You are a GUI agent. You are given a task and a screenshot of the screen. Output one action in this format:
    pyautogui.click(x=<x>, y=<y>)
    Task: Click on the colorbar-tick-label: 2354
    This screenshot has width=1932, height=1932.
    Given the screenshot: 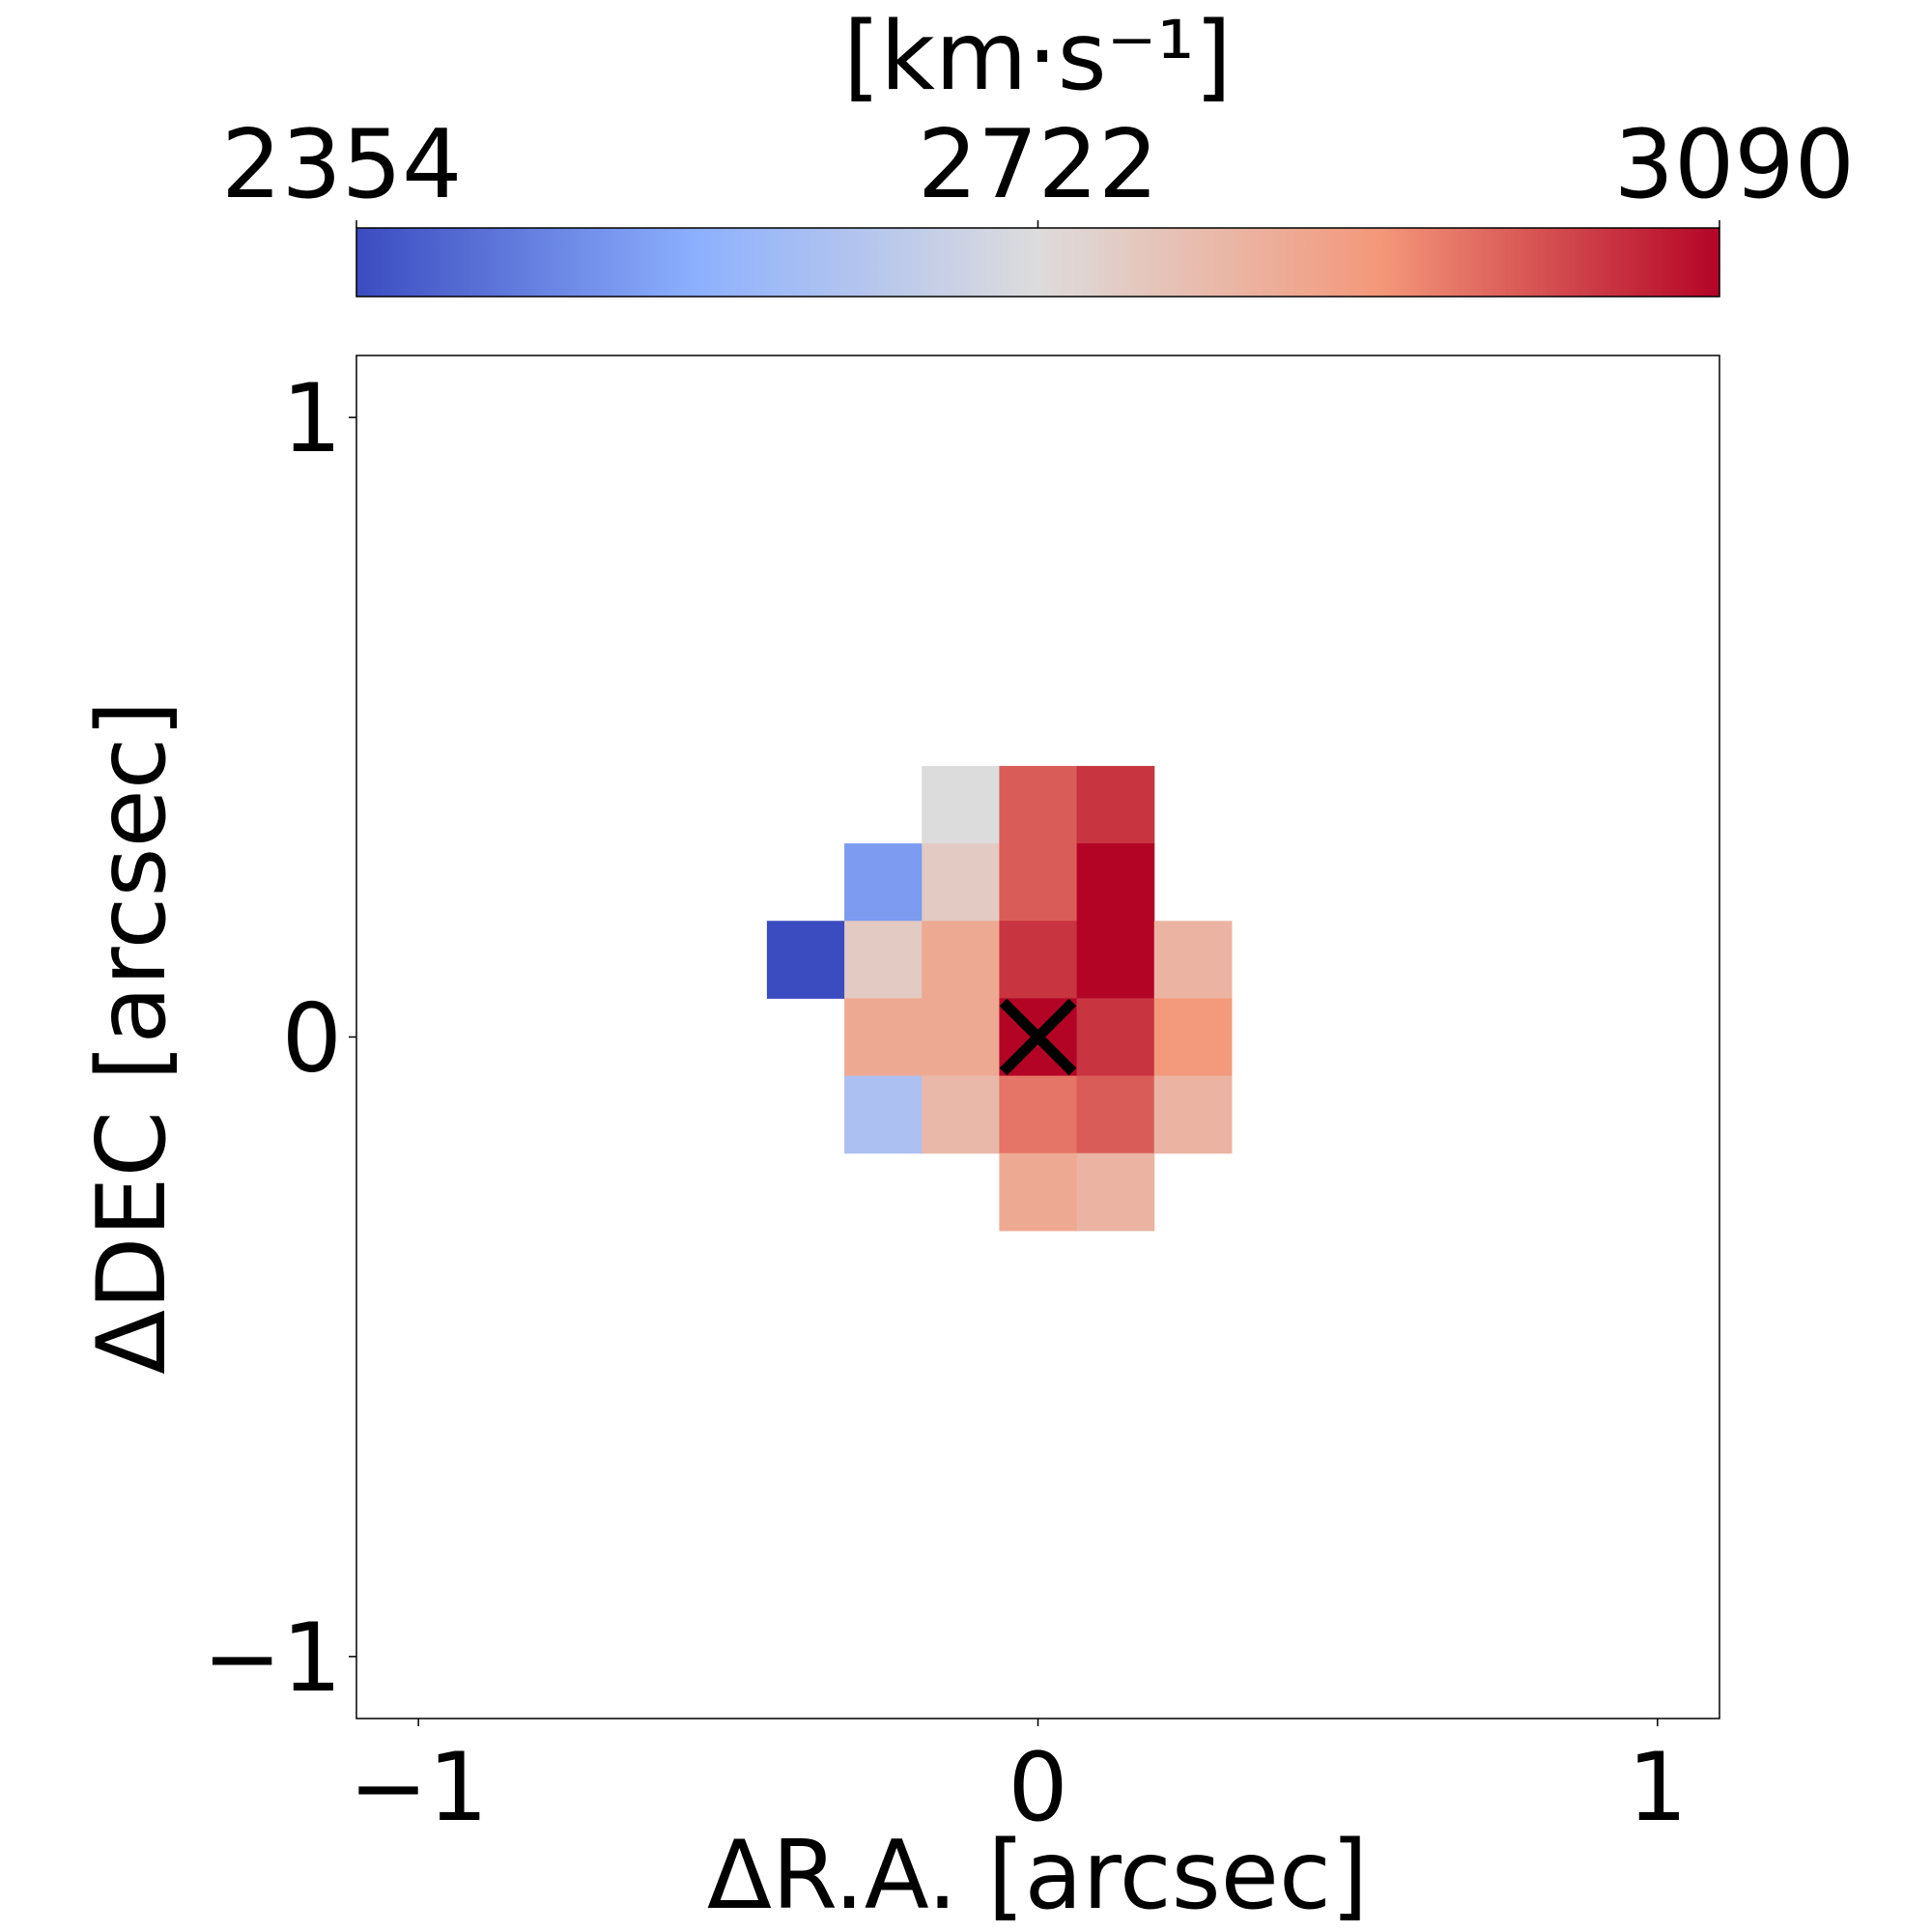 What is the action you would take?
    pyautogui.click(x=341, y=165)
    